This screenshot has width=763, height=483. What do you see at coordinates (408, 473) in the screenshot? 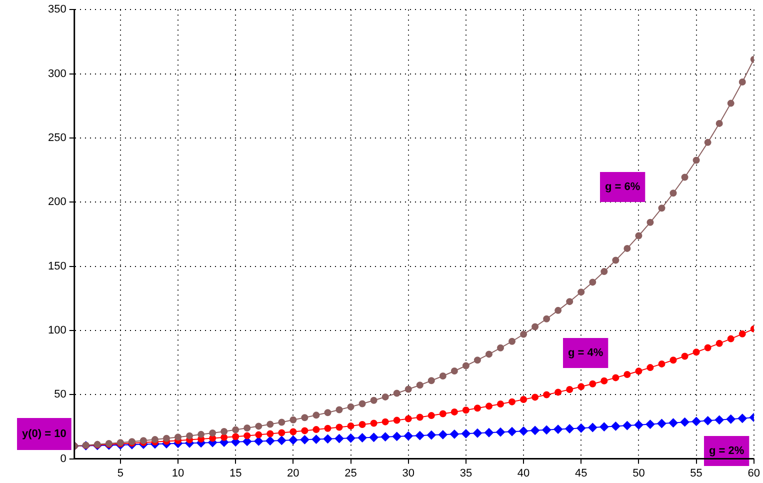
I see `x-tick-label: 30` at bounding box center [408, 473].